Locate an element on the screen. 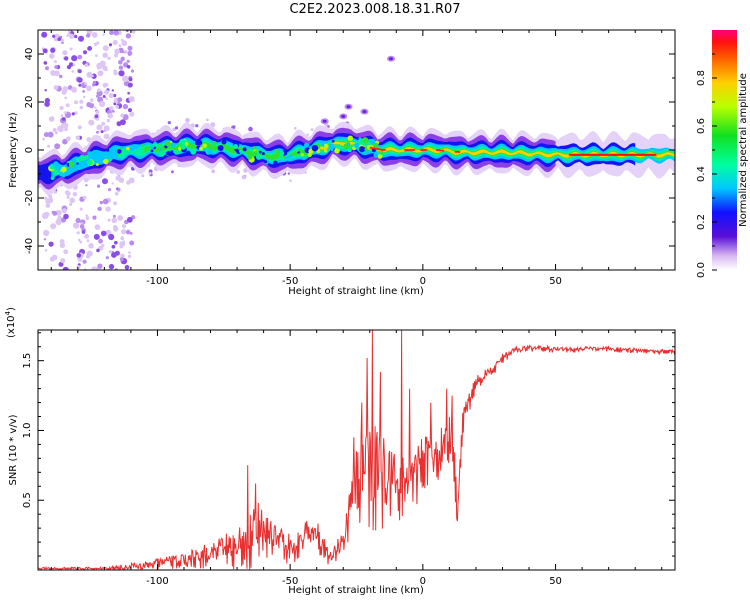  spectrogram-ytick-label: -20 is located at coordinates (29, 198).